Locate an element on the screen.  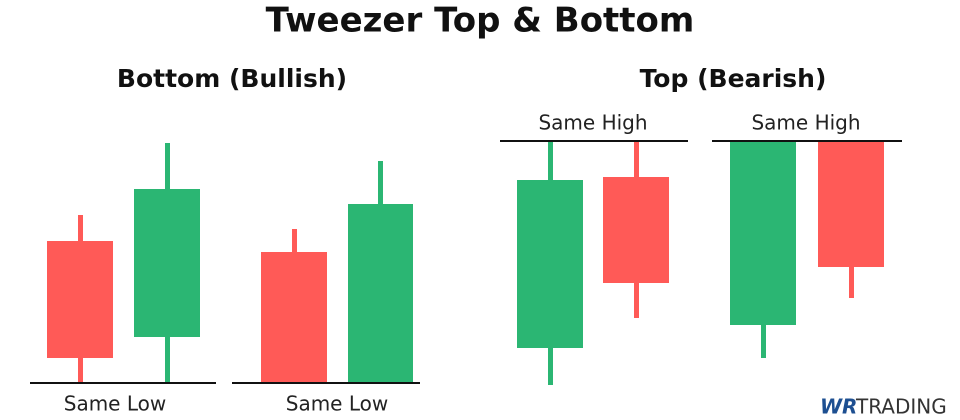
title: Tweezer Top & Bottom is located at coordinates (480, 21).